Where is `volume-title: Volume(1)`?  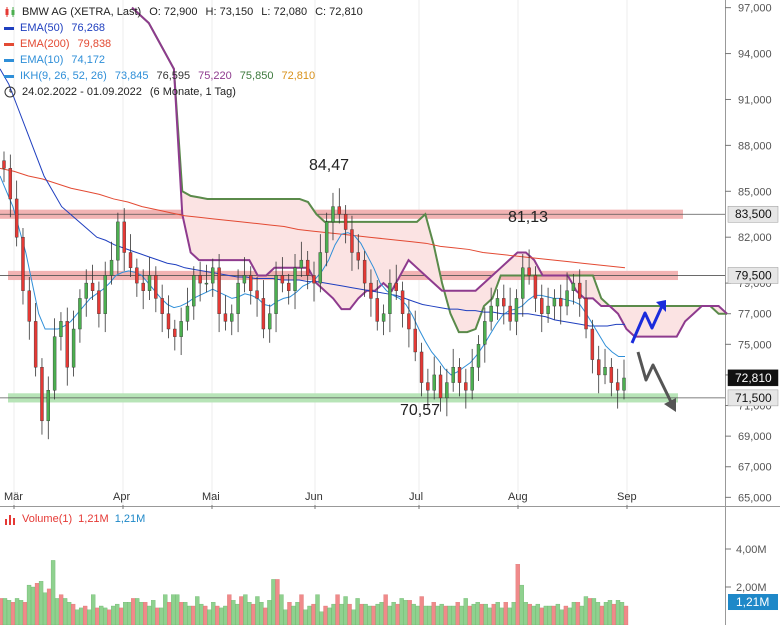
volume-title: Volume(1) is located at coordinates (47, 519).